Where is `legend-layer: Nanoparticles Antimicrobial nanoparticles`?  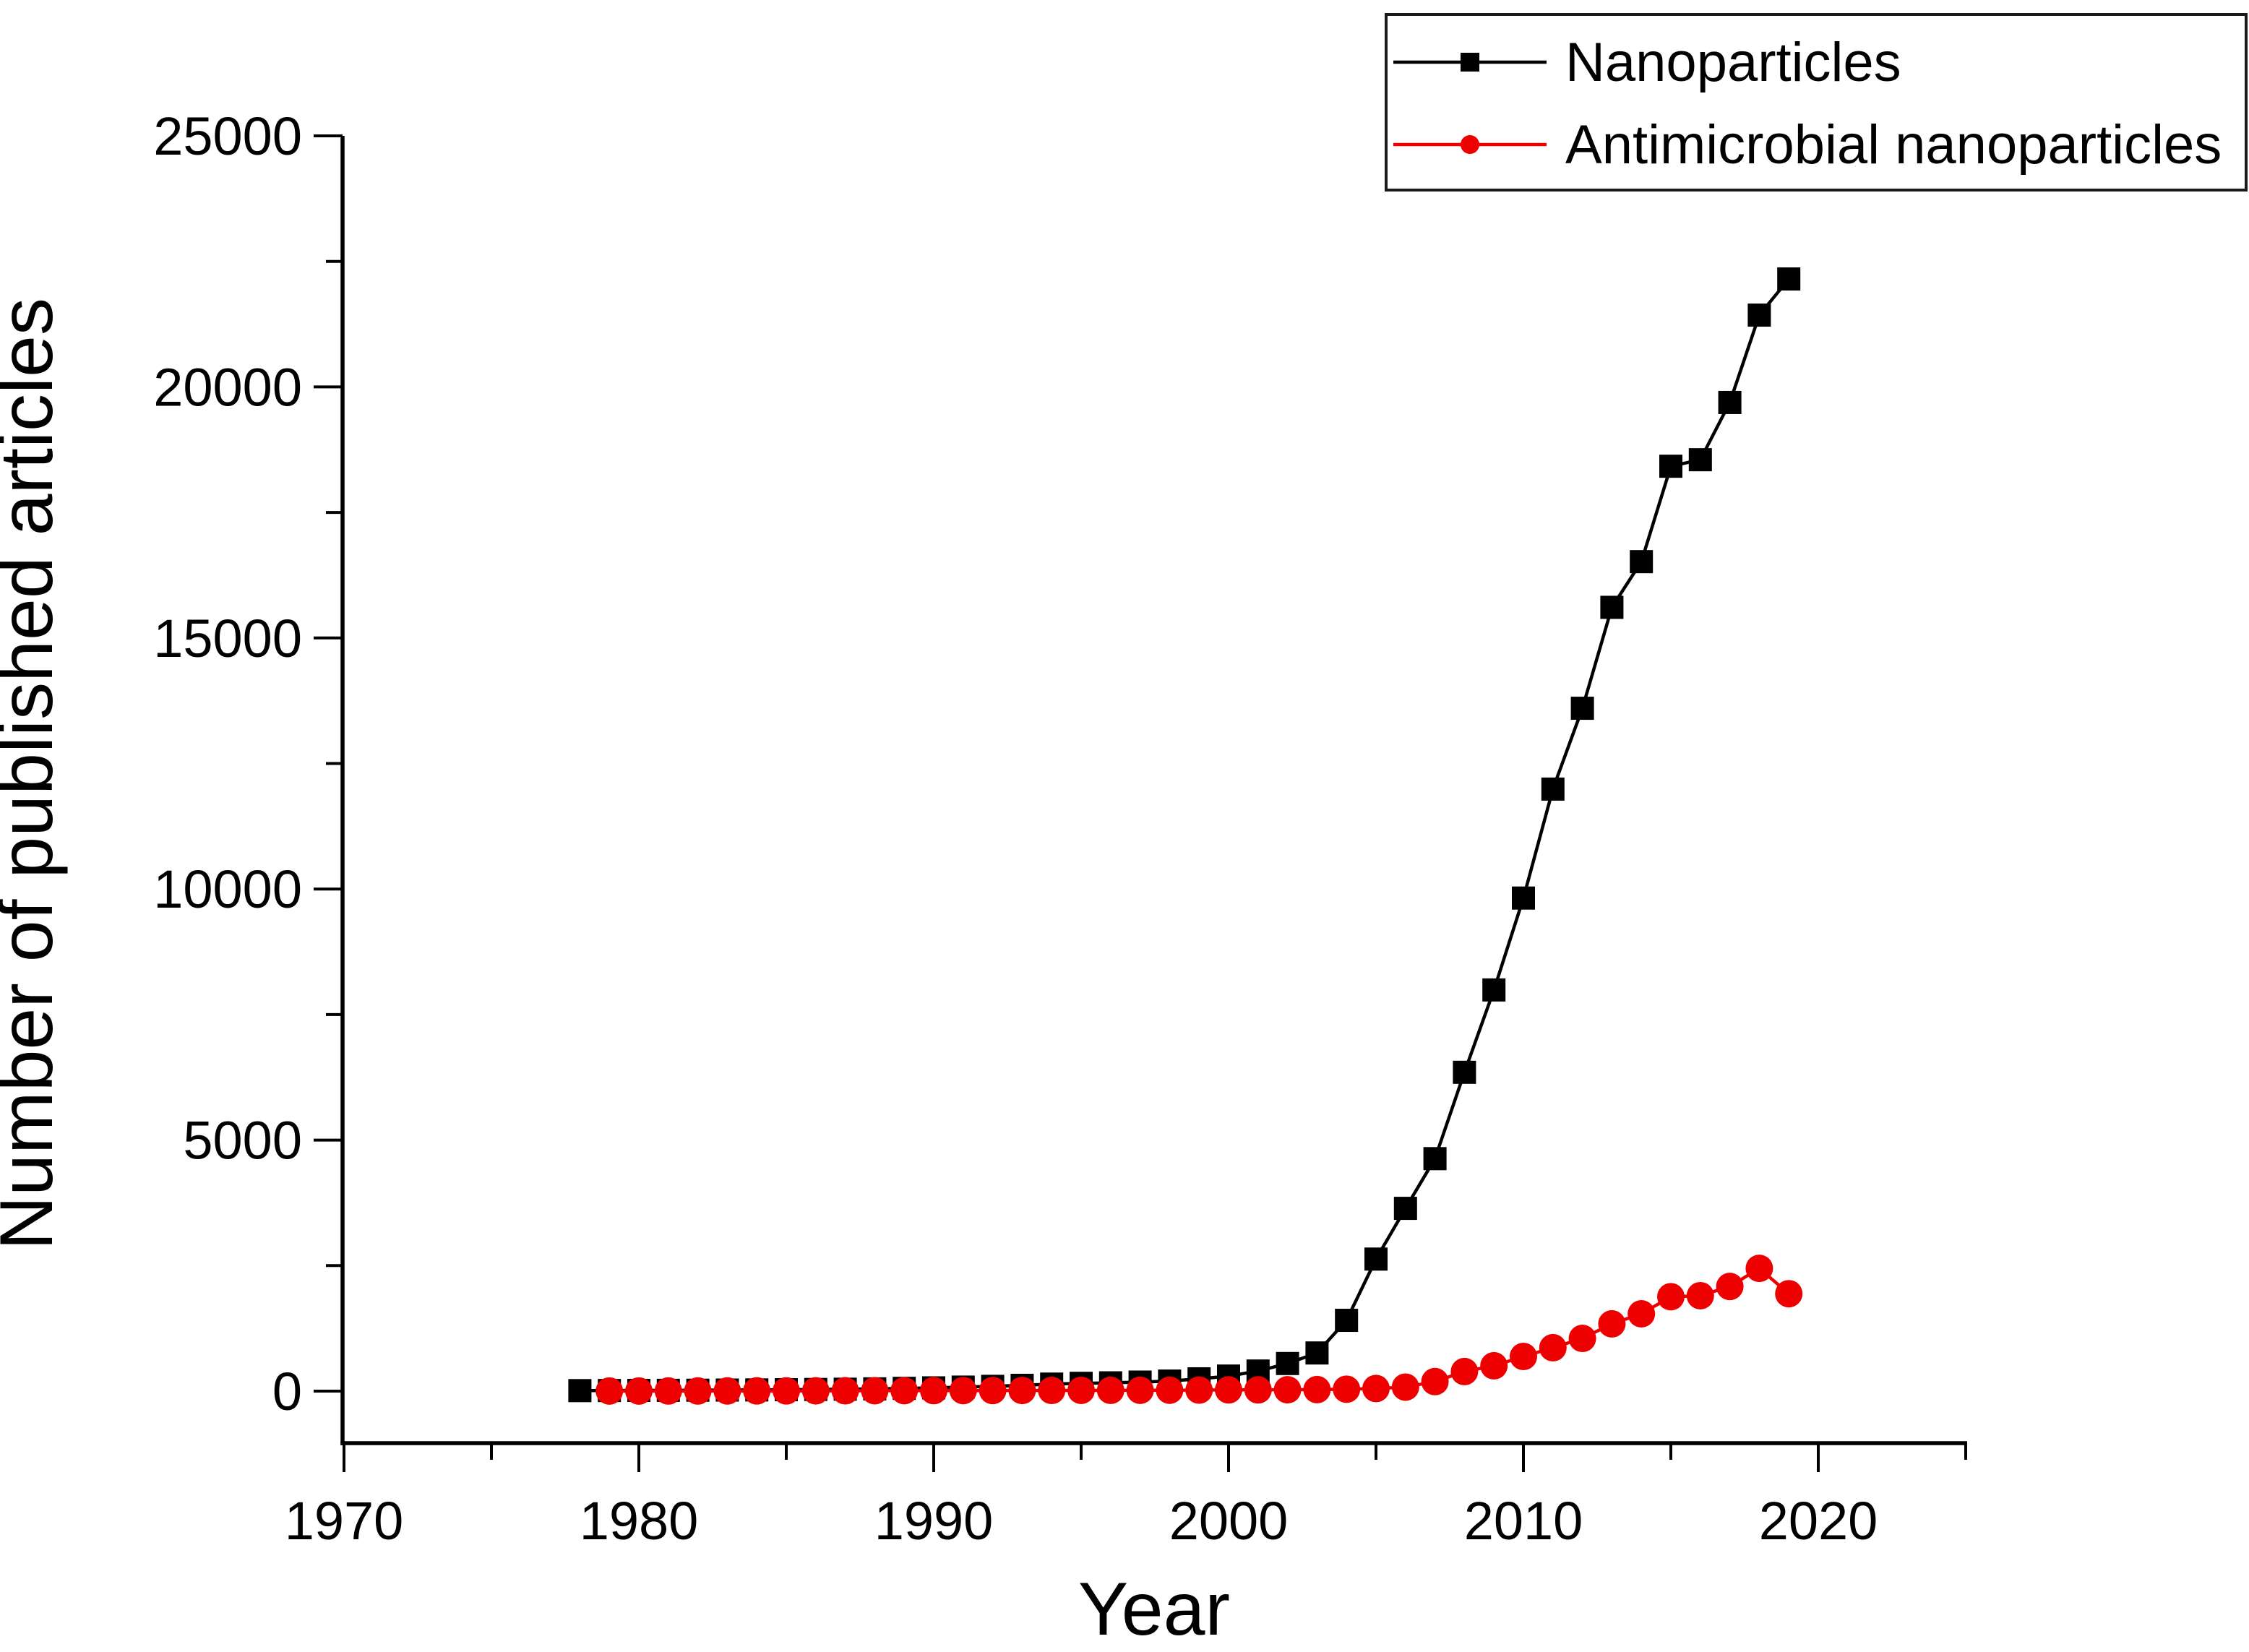
legend-layer: Nanoparticles Antimicrobial nanoparticles is located at coordinates (1816, 102).